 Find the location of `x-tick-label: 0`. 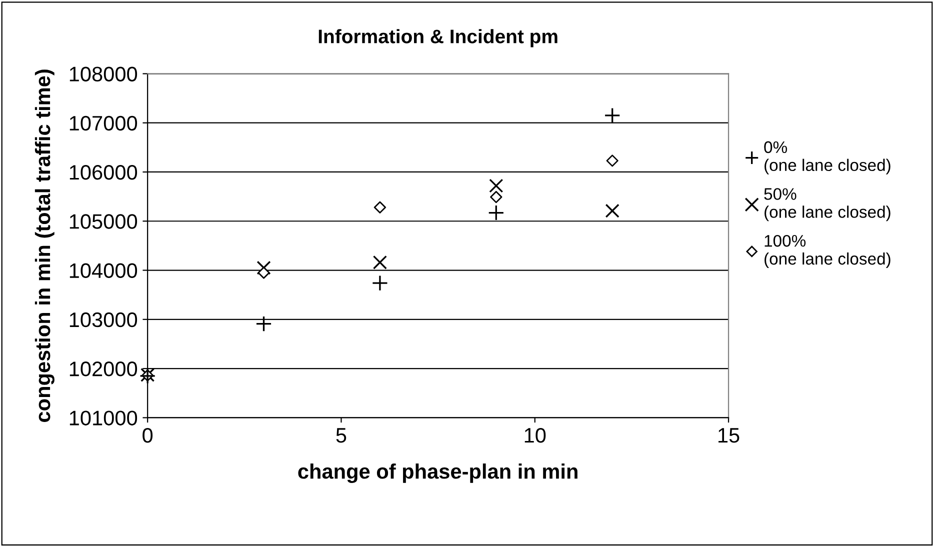

x-tick-label: 0 is located at coordinates (147, 435).